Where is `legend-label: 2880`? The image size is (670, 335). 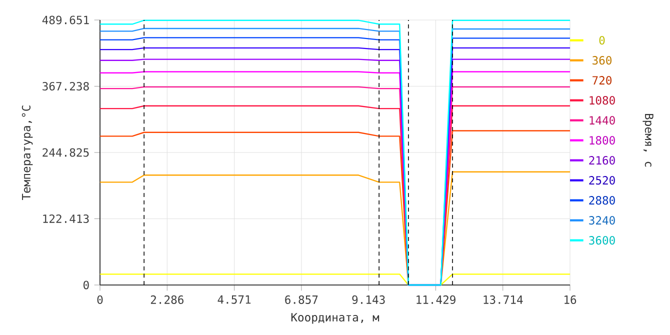 legend-label: 2880 is located at coordinates (602, 200).